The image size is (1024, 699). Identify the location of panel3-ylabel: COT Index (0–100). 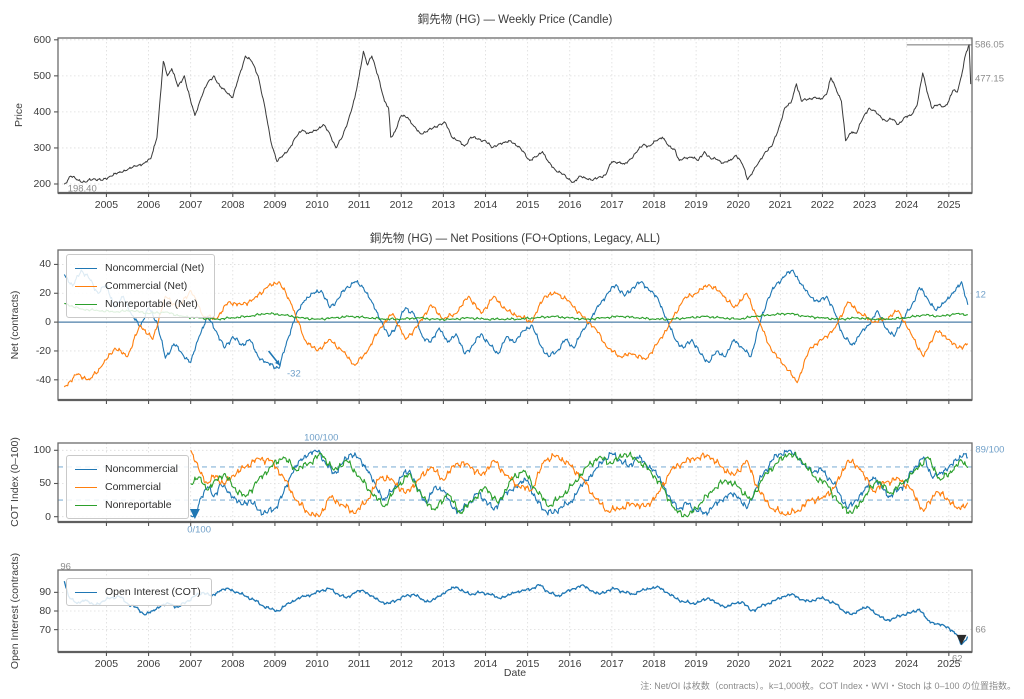
(15, 482).